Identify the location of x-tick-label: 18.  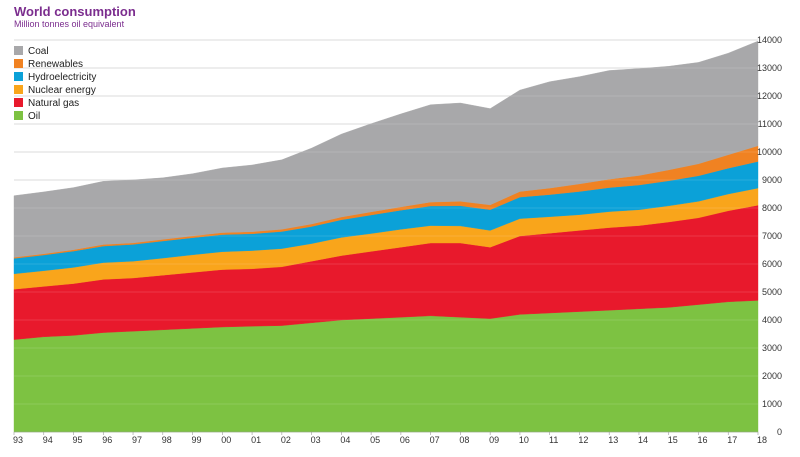
(762, 440).